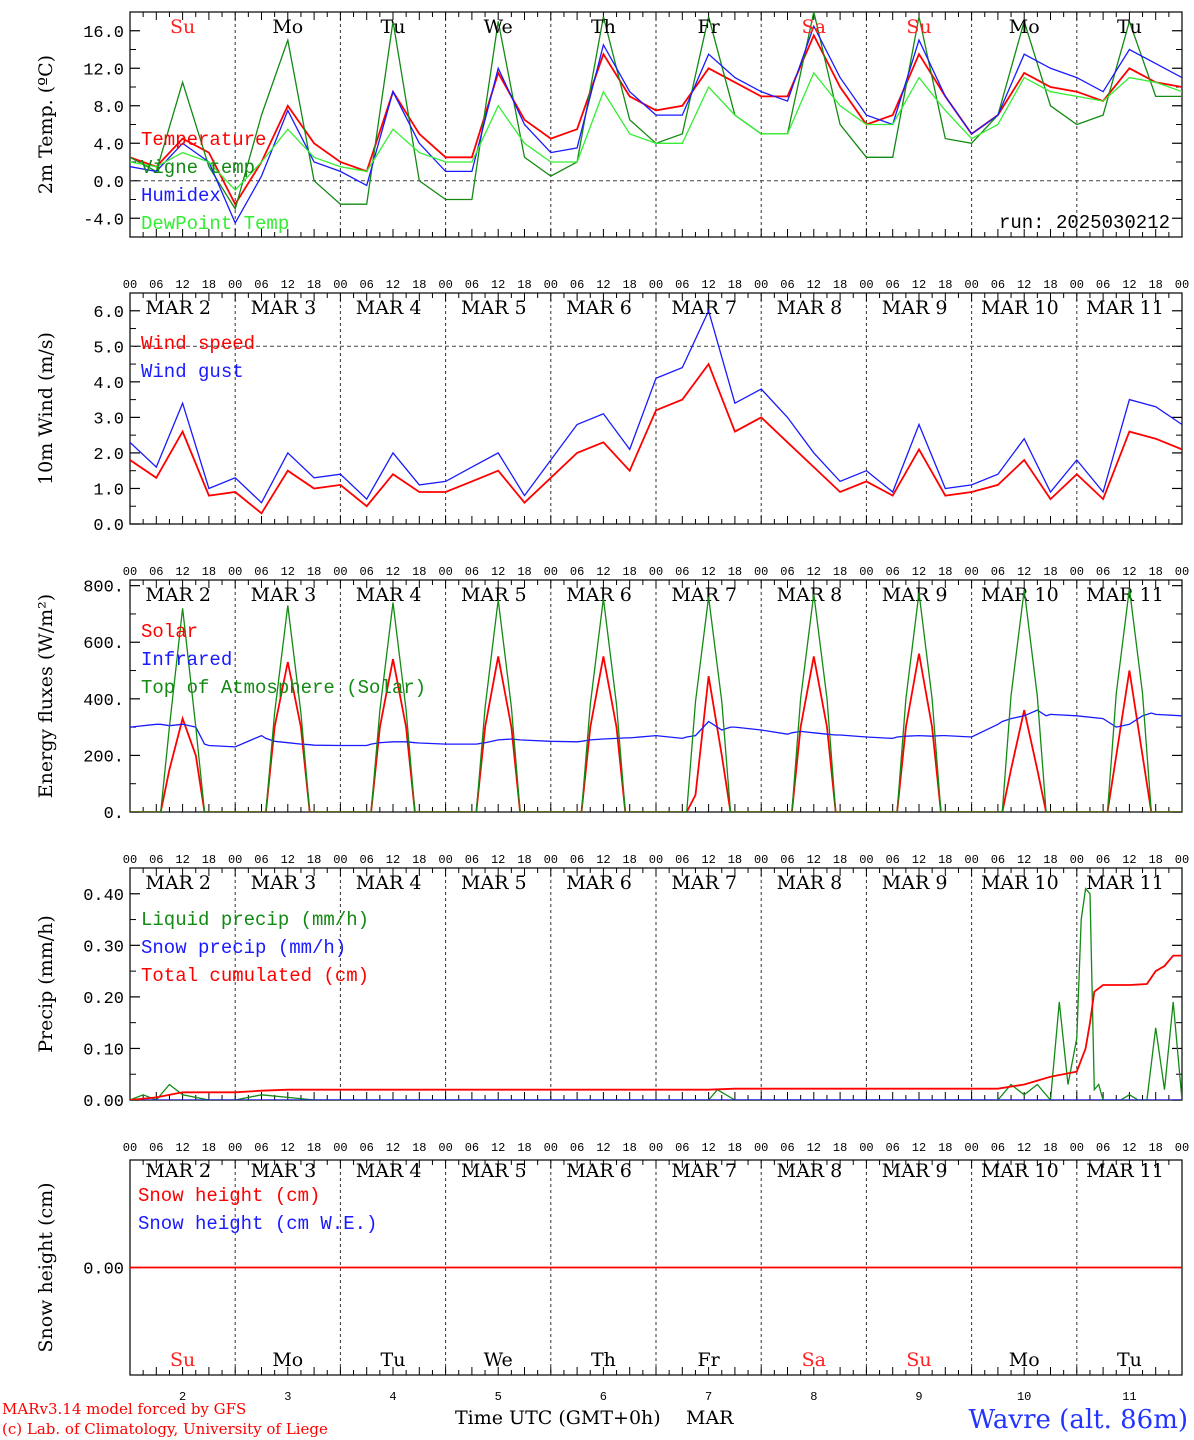 The height and width of the screenshot is (1440, 1194). Describe the element at coordinates (103, 896) in the screenshot. I see `y-tick-label: 0.40` at that location.